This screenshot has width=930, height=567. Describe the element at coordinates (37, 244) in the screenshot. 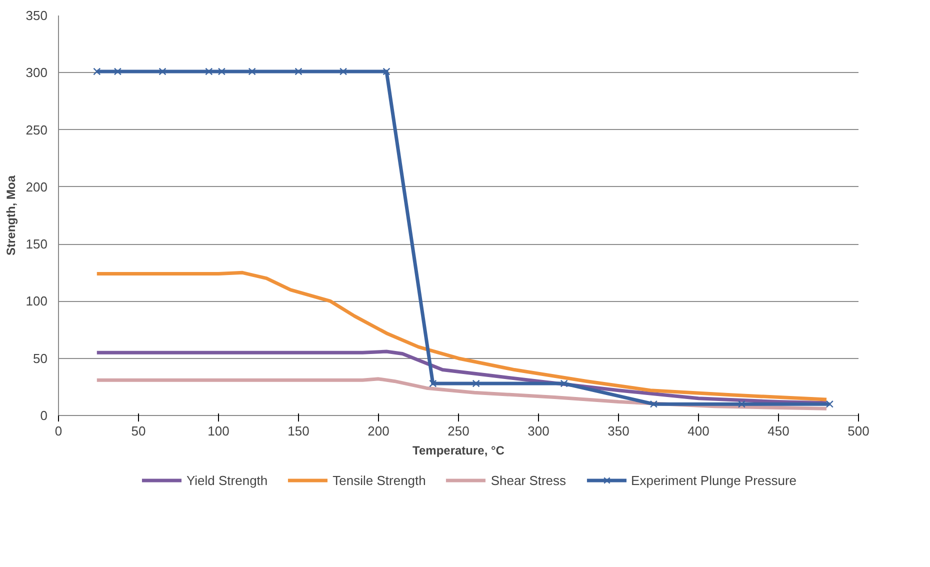

I see `y-tick-label: 150` at that location.